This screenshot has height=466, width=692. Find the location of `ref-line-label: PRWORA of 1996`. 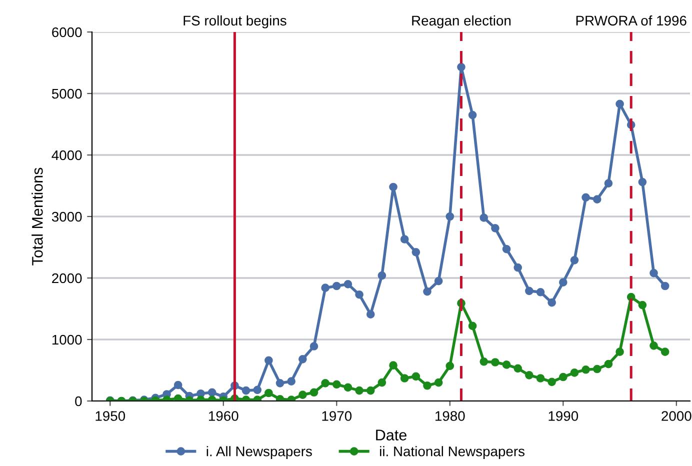

ref-line-label: PRWORA of 1996 is located at coordinates (631, 20).